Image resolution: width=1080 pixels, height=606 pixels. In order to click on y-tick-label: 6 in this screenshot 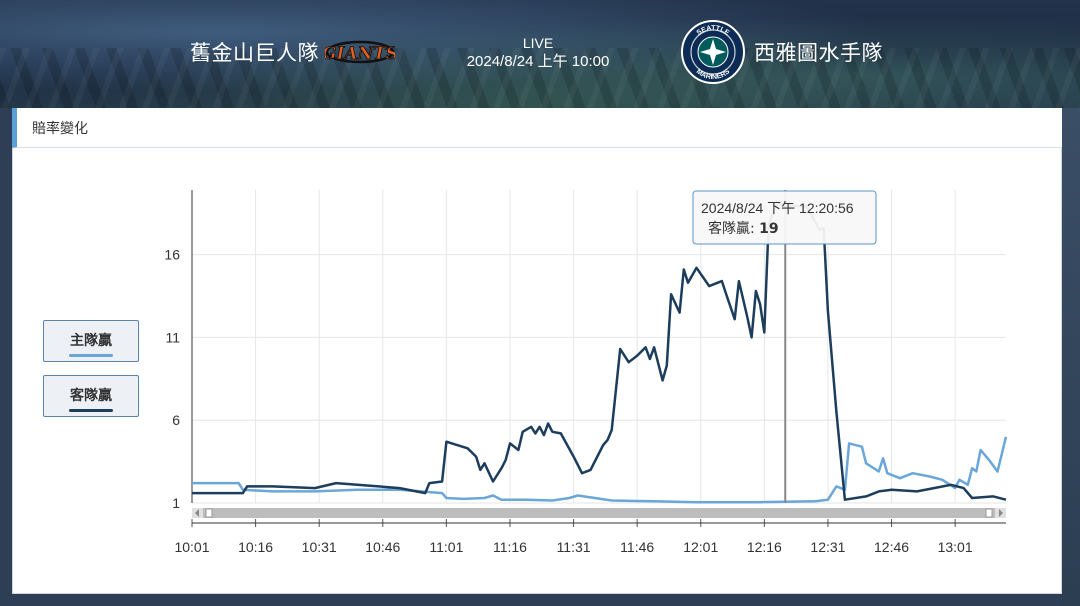, I will do `click(176, 420)`.